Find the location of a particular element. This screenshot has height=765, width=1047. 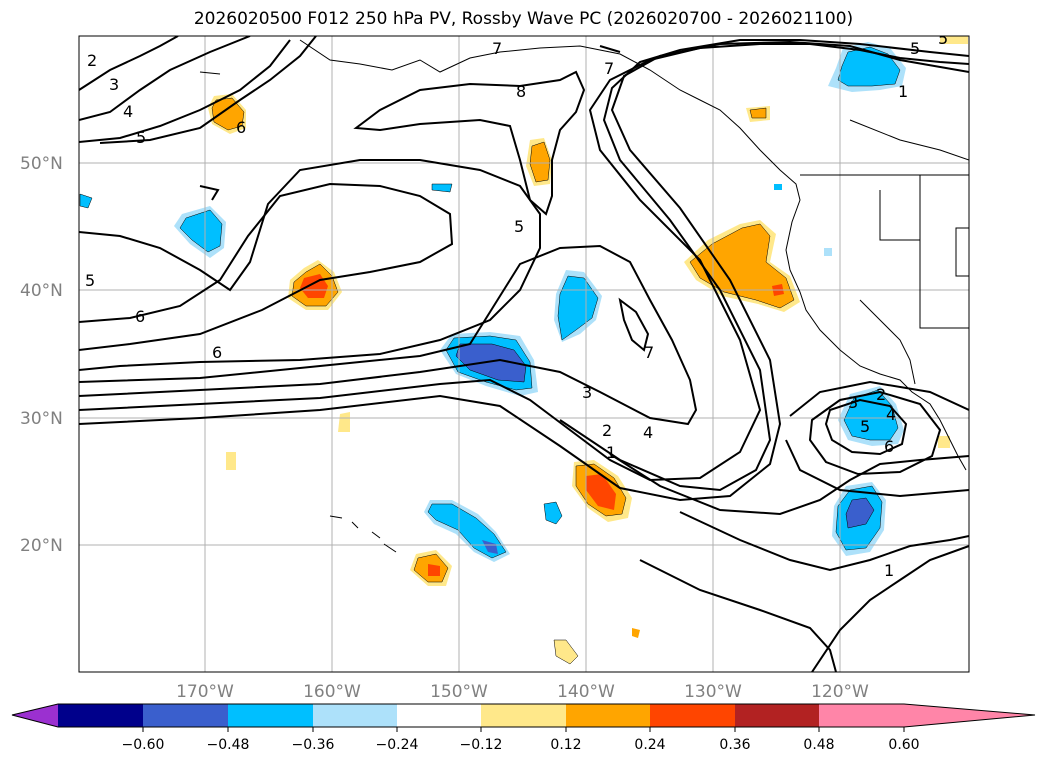

lat-label: 40°N is located at coordinates (41, 291).